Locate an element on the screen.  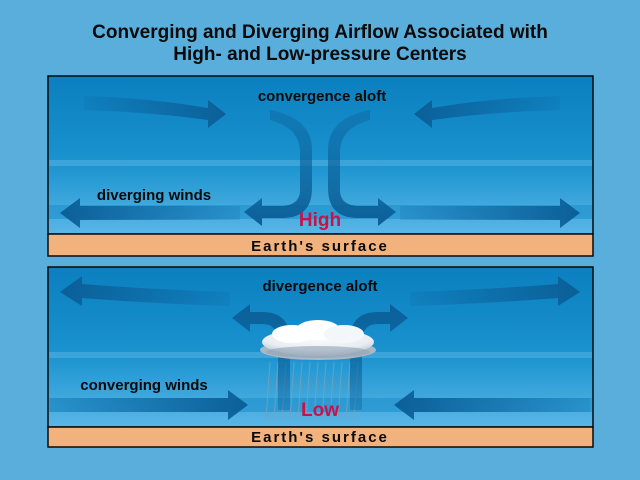
high-aloft-right-arrow is located at coordinates (487, 112).